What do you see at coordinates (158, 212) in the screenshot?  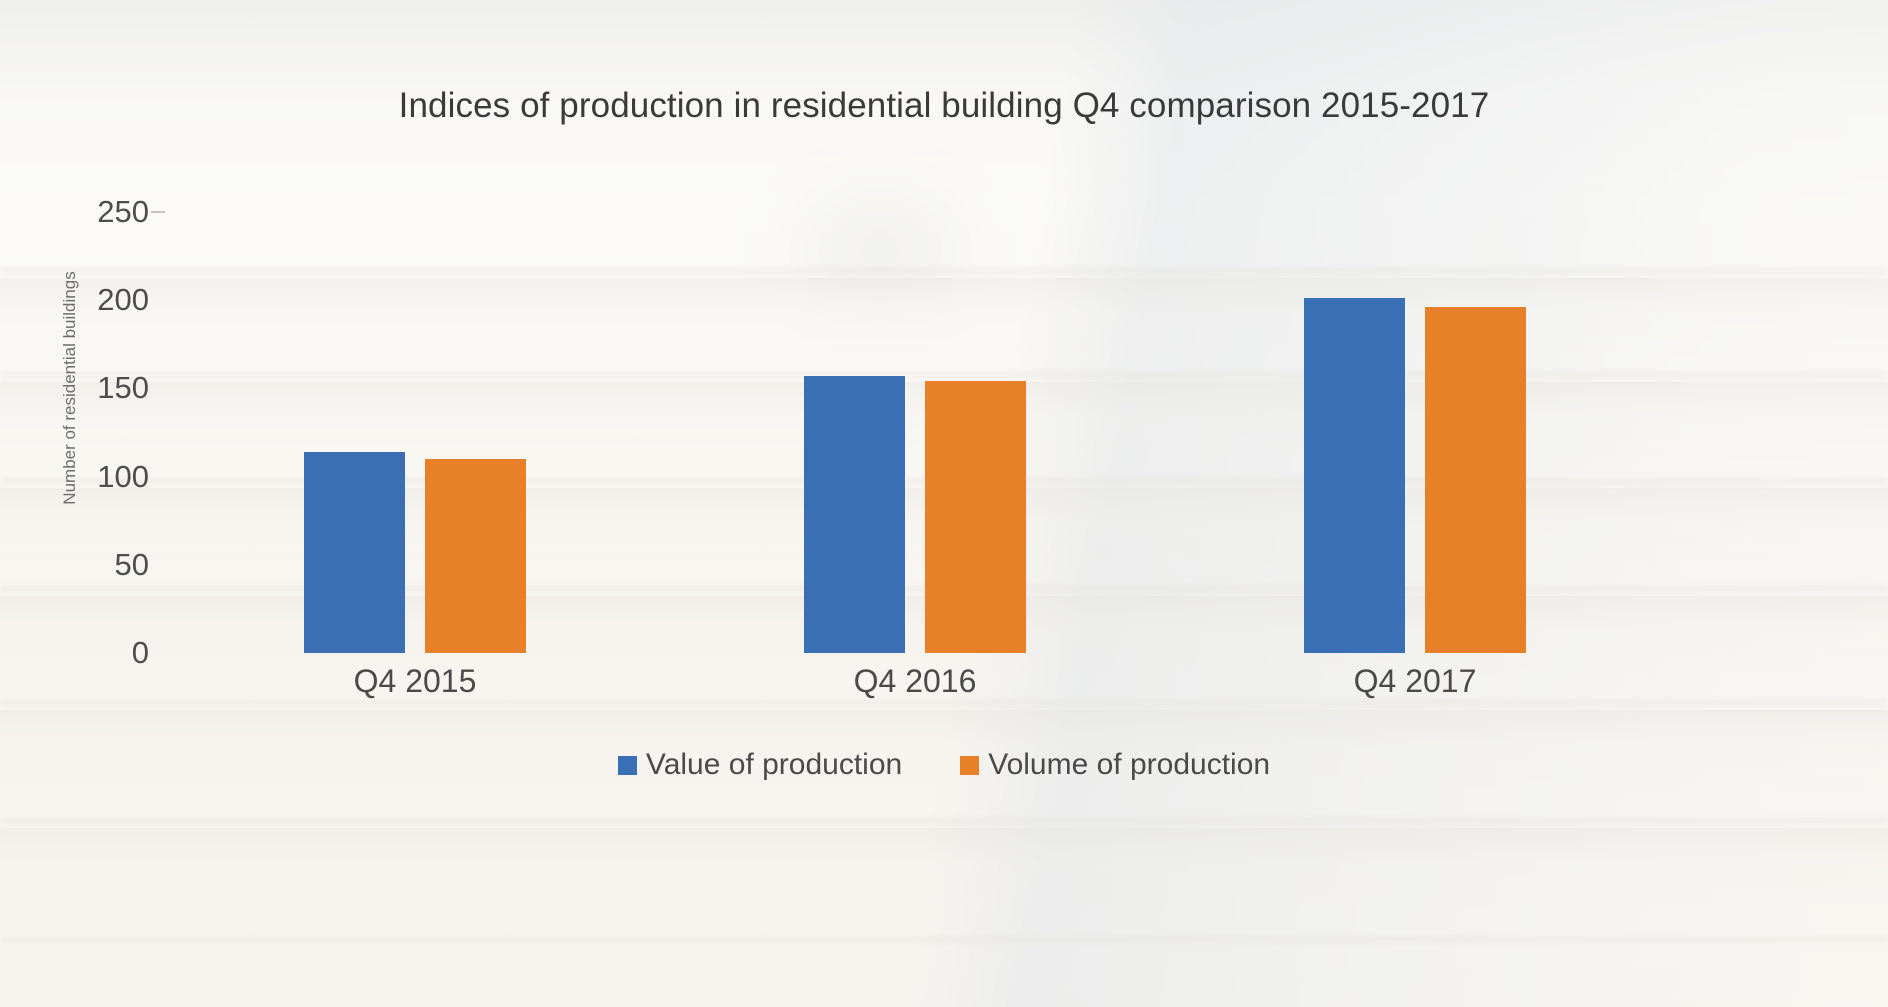 I see `y-axis-tick-mark` at bounding box center [158, 212].